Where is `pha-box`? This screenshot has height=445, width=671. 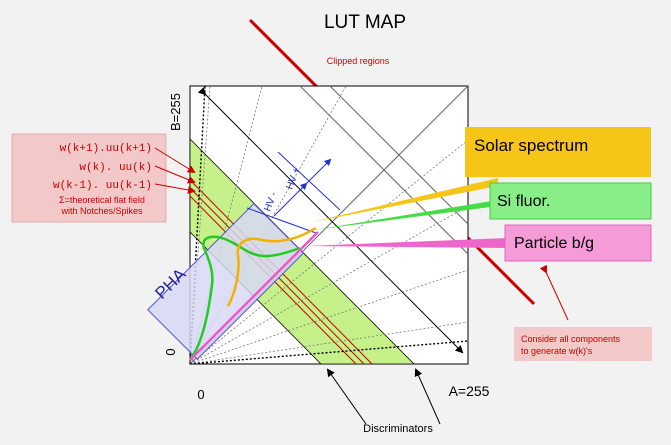 pha-box is located at coordinates (226, 281).